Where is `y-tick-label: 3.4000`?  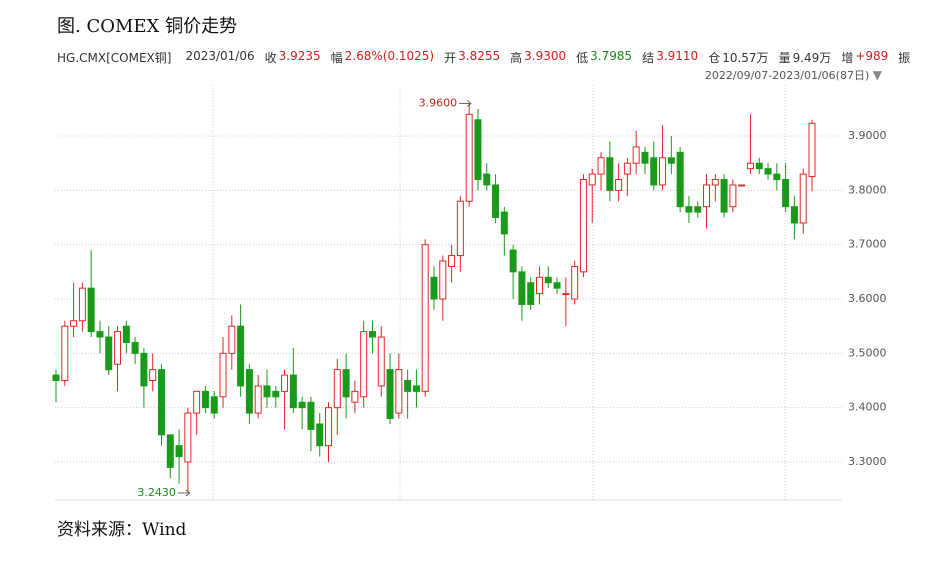
y-tick-label: 3.4000 is located at coordinates (867, 407).